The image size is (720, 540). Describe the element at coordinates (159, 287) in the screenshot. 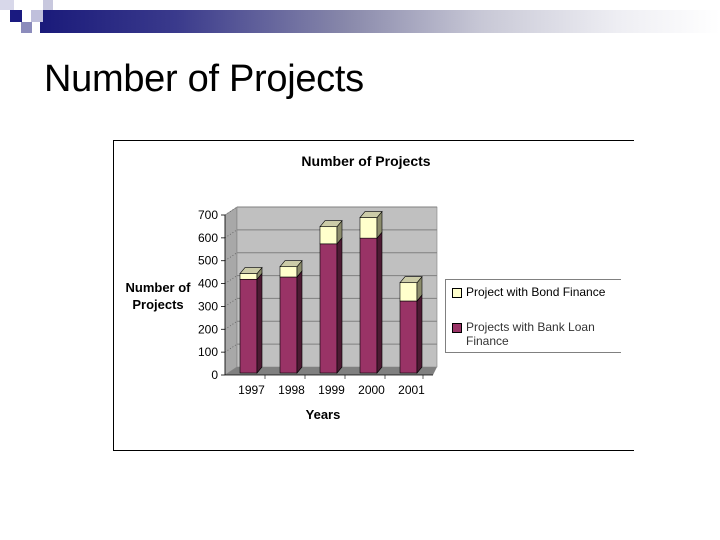

I see `y-axis-label-line1: Number of` at that location.